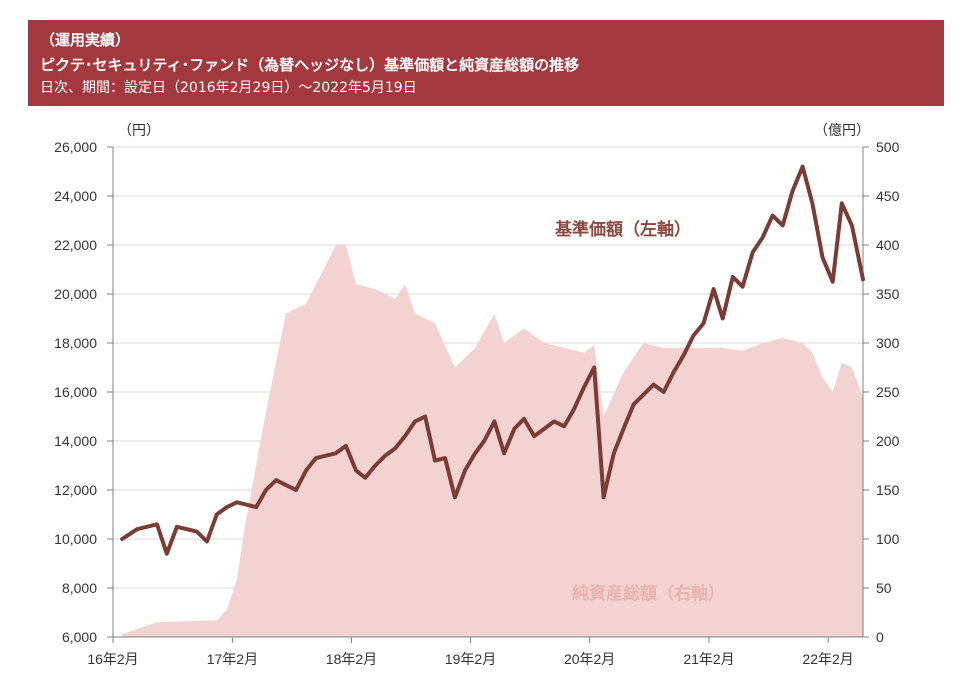  I want to click on x-tick-label: 20年2月, so click(589, 659).